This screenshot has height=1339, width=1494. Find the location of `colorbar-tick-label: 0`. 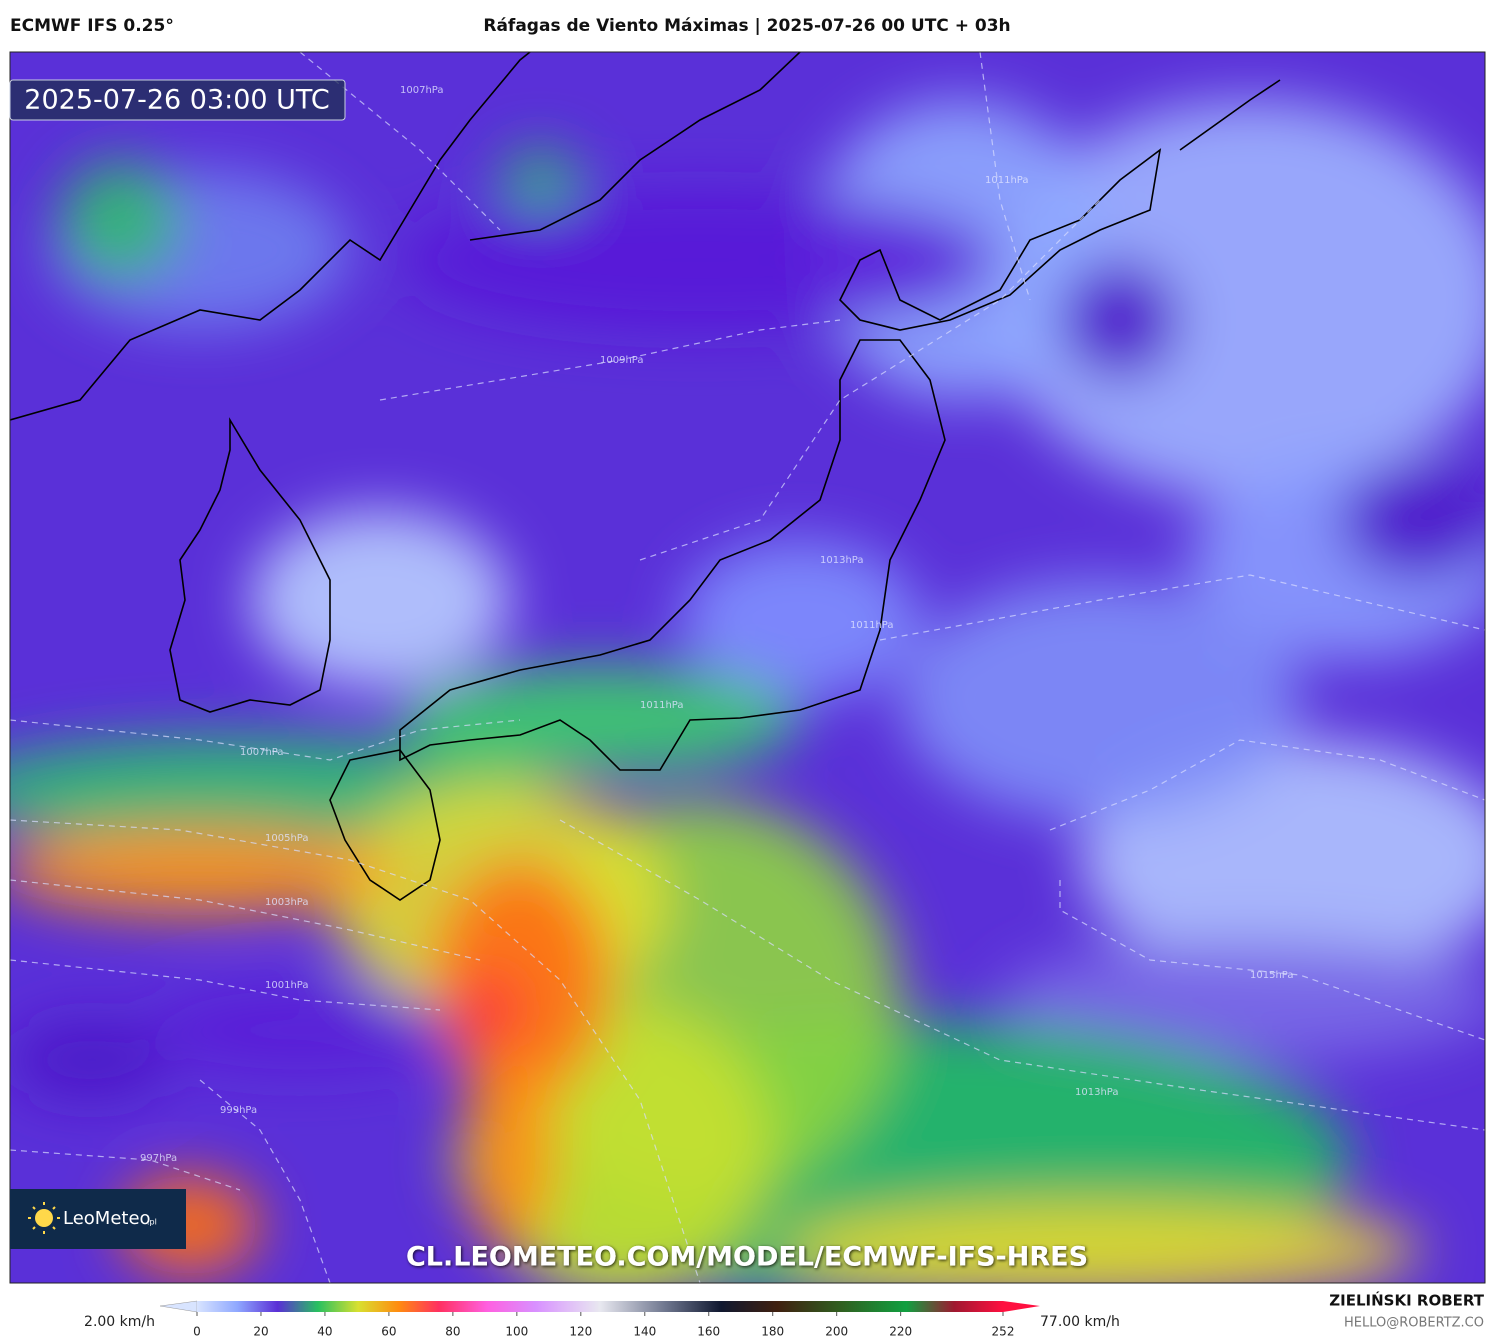

colorbar-tick-label: 0 is located at coordinates (197, 1332).